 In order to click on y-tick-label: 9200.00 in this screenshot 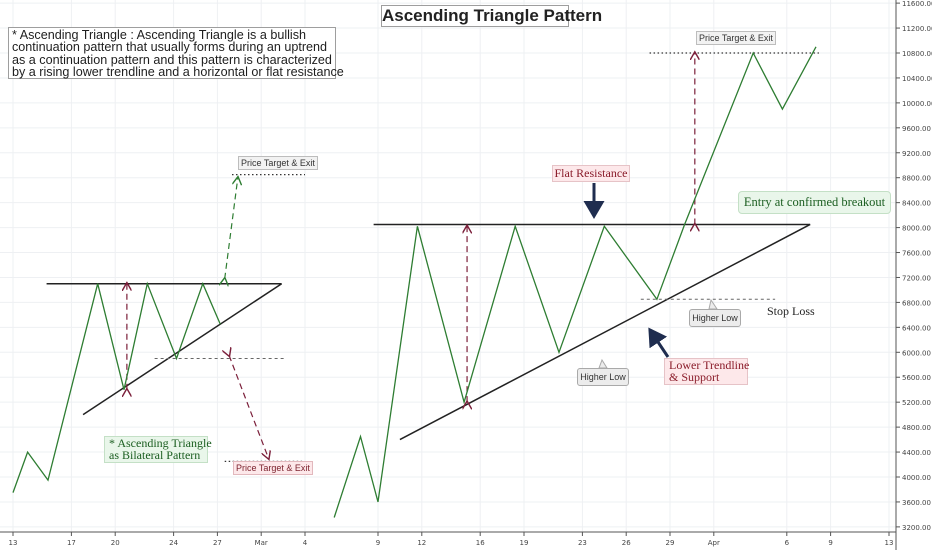, I will do `click(916, 154)`.